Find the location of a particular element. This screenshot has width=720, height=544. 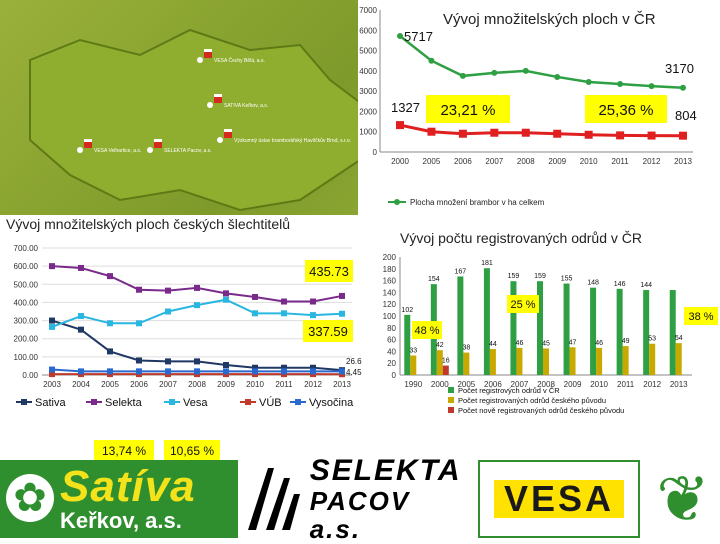

x-tick-label: 2003 is located at coordinates (52, 384).